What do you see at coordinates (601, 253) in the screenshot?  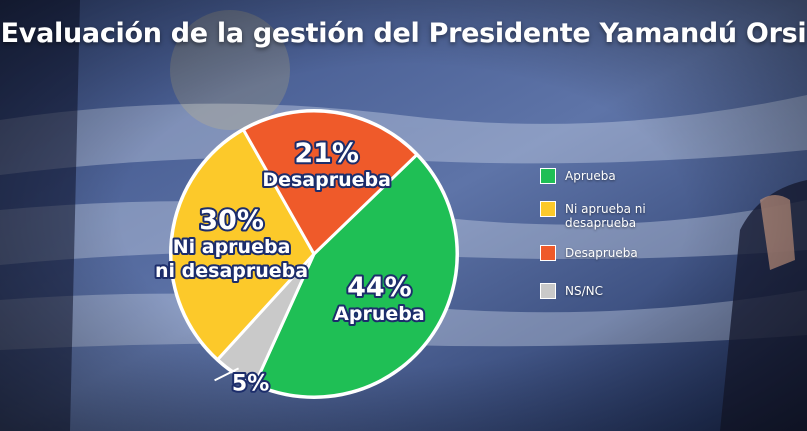 I see `legend-label-desaprueba: Desaprueba` at bounding box center [601, 253].